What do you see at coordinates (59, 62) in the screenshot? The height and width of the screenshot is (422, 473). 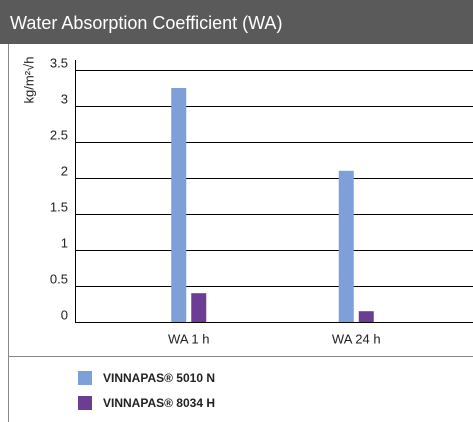 I see `y-tick-label: 3.5` at bounding box center [59, 62].